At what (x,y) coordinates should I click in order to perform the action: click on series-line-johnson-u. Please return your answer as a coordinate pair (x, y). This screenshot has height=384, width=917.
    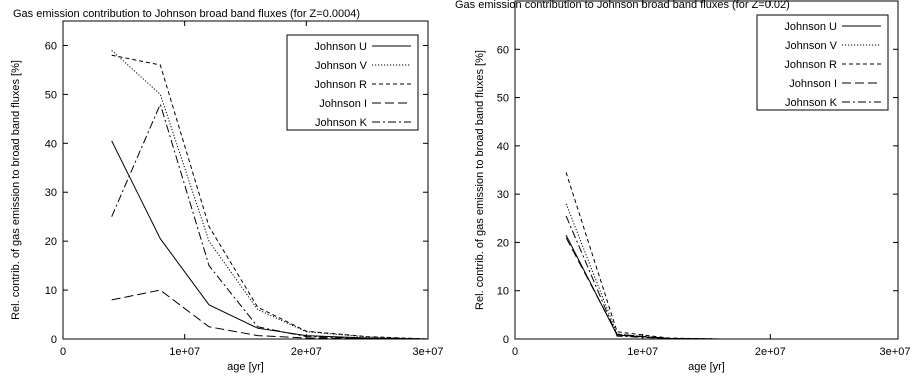
    Looking at the image, I should click on (642, 287).